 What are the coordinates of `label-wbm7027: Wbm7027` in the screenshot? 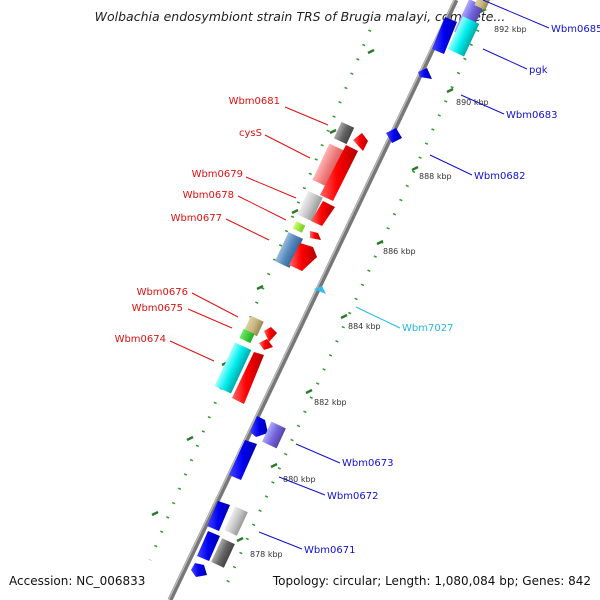 It's located at (427, 328).